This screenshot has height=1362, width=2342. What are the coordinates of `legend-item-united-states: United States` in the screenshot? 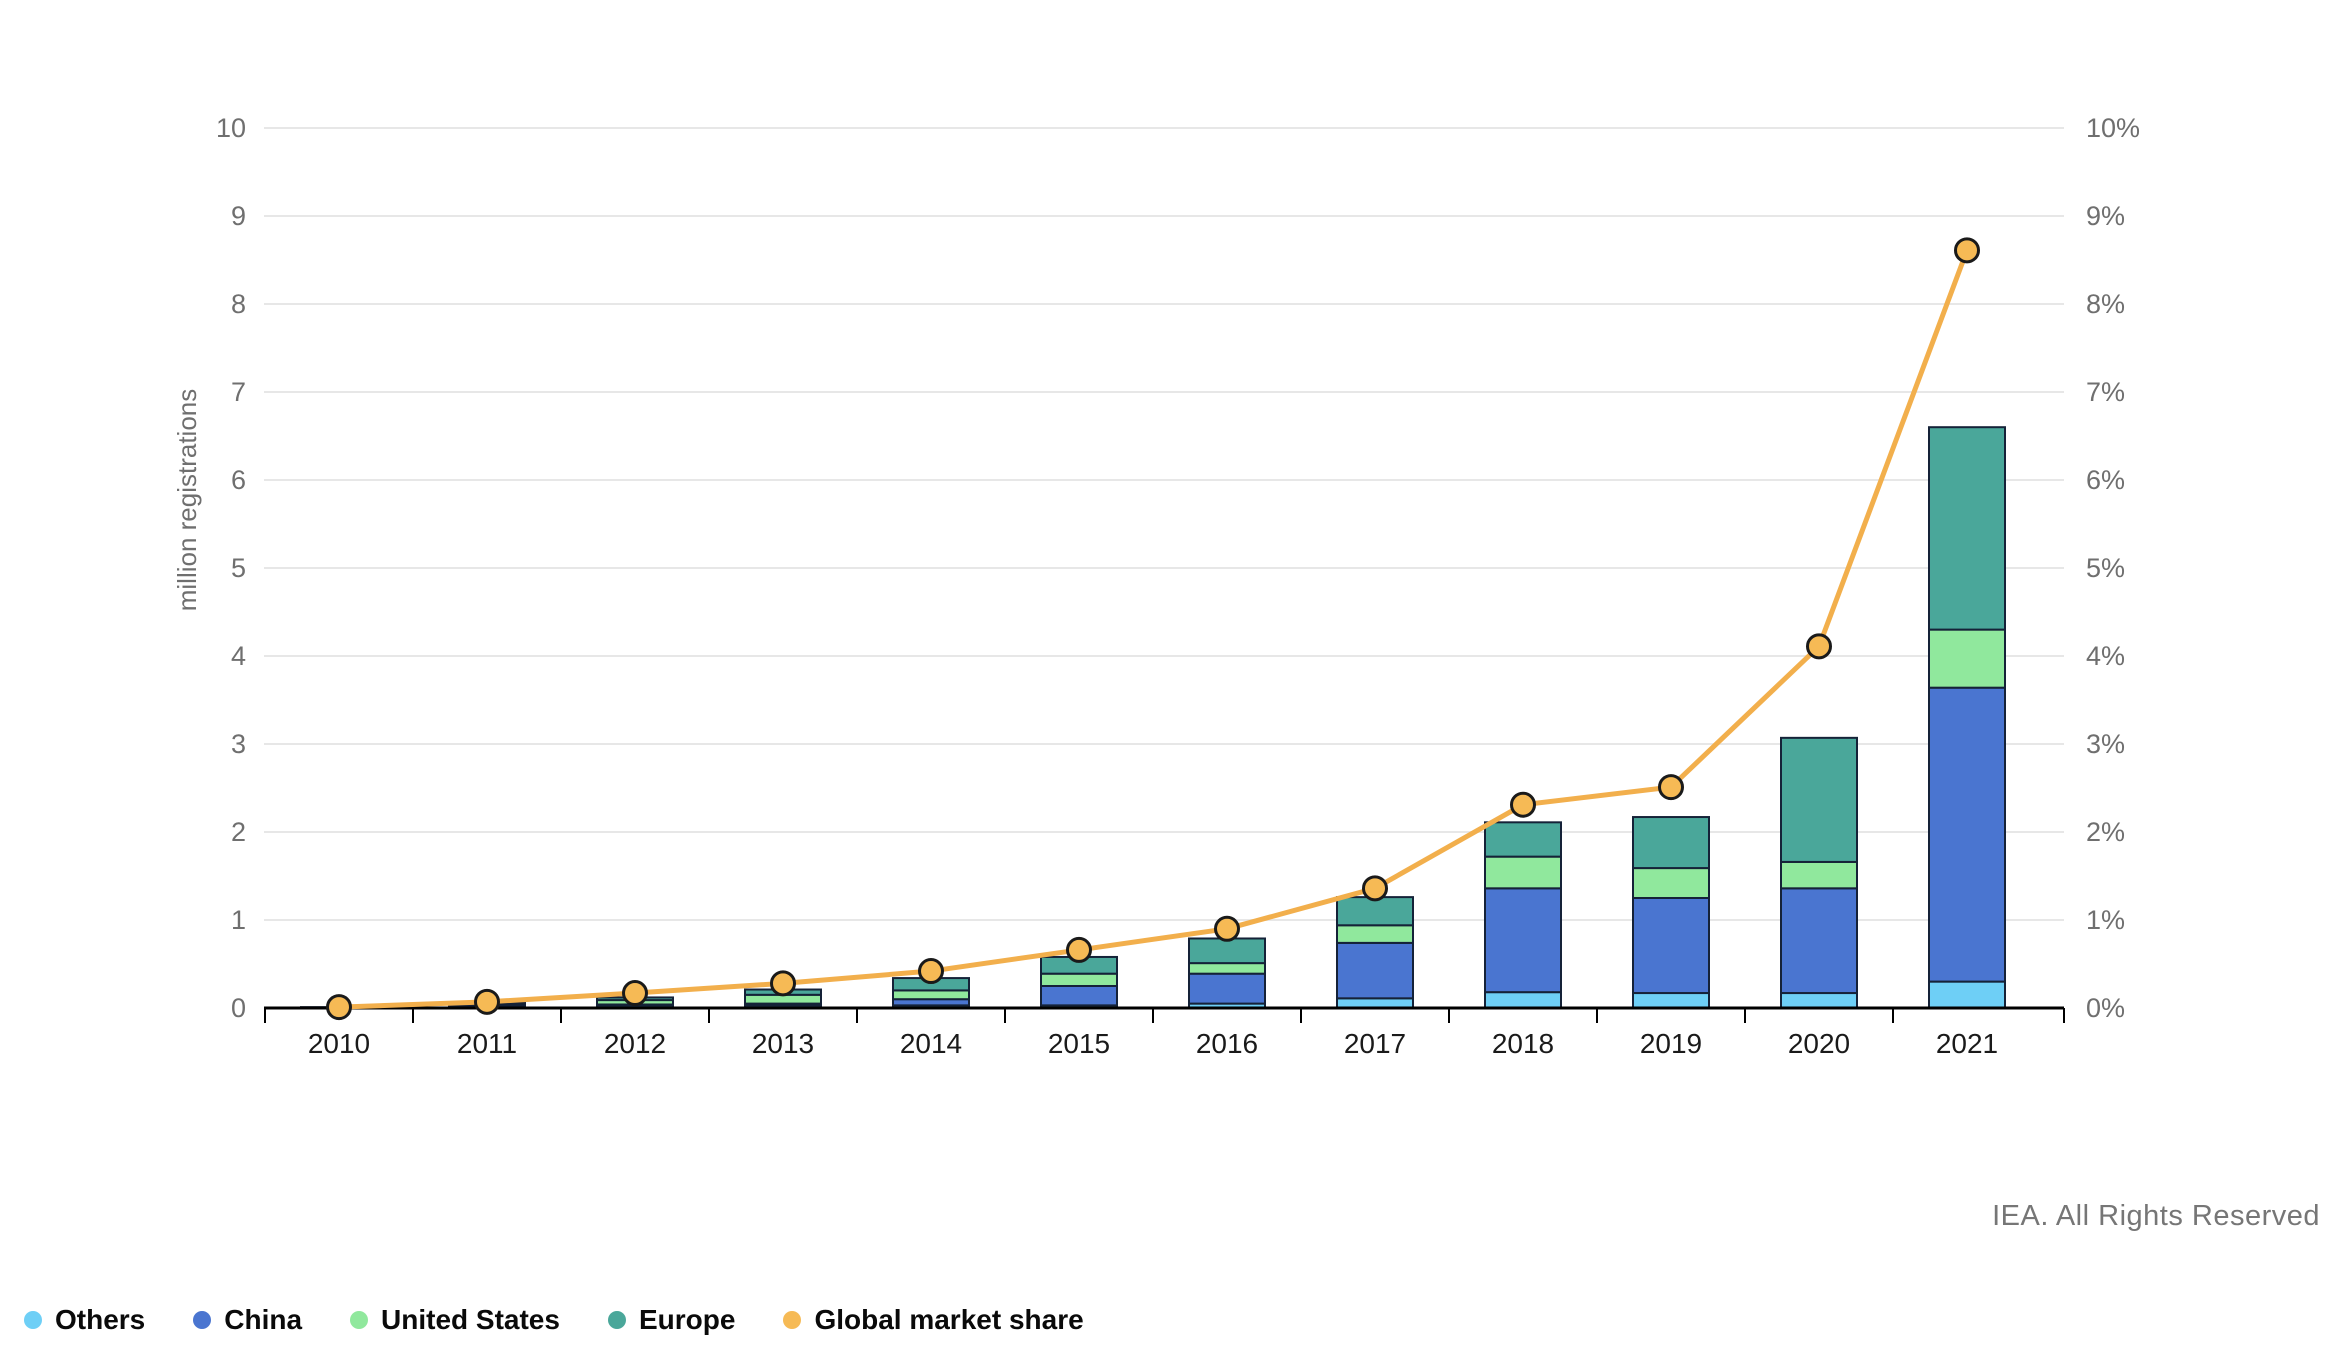 It's located at (455, 1320).